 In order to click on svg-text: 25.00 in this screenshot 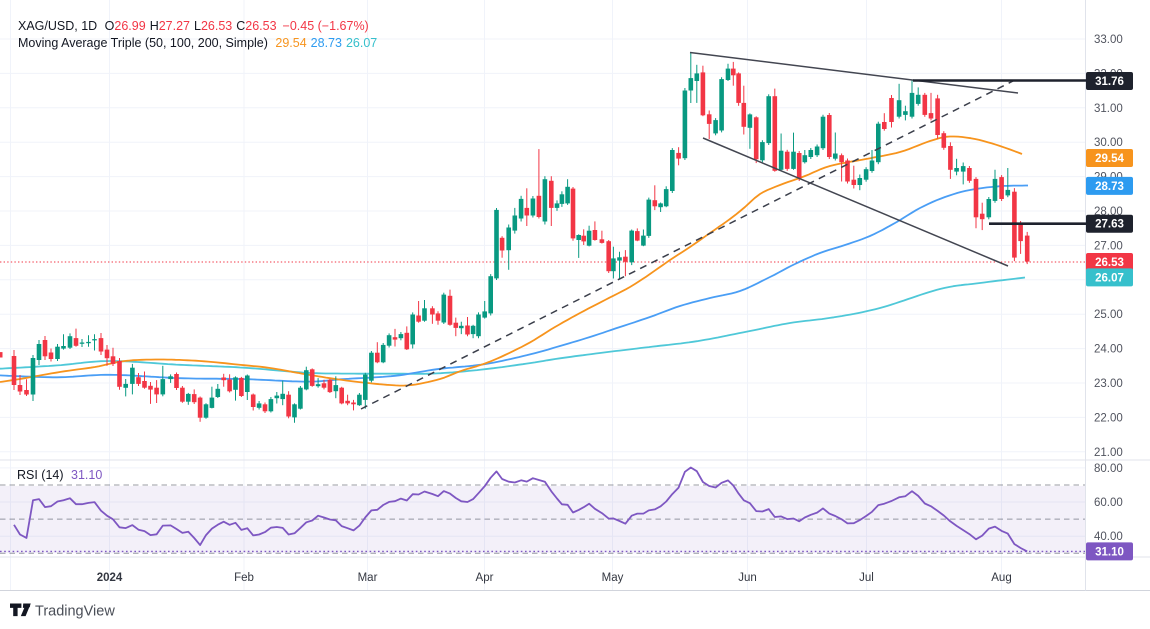, I will do `click(1108, 315)`.